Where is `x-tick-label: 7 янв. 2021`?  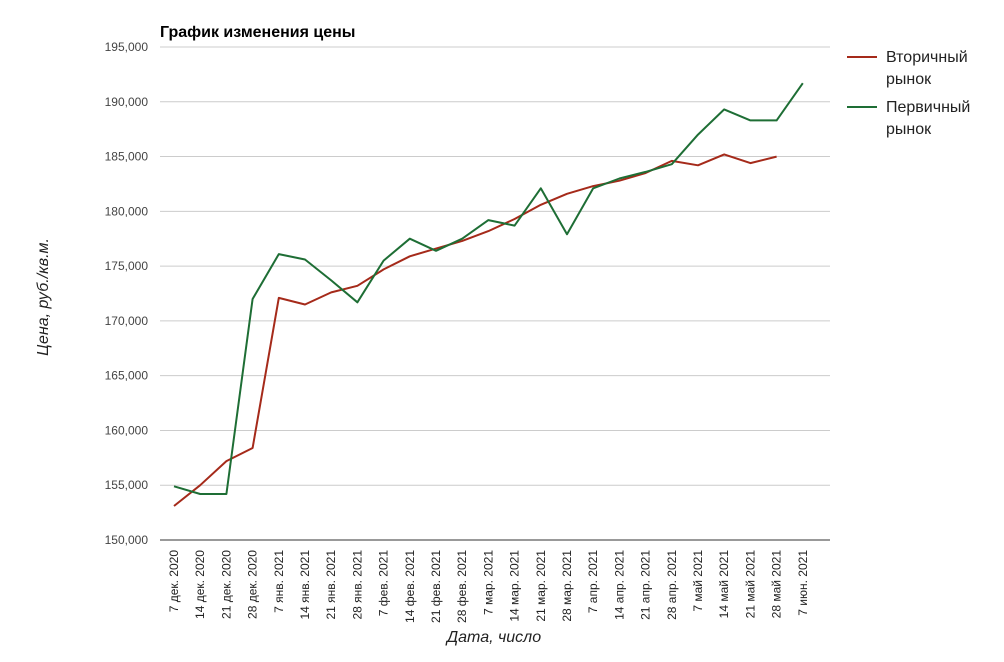
x-tick-label: 7 янв. 2021 is located at coordinates (279, 581).